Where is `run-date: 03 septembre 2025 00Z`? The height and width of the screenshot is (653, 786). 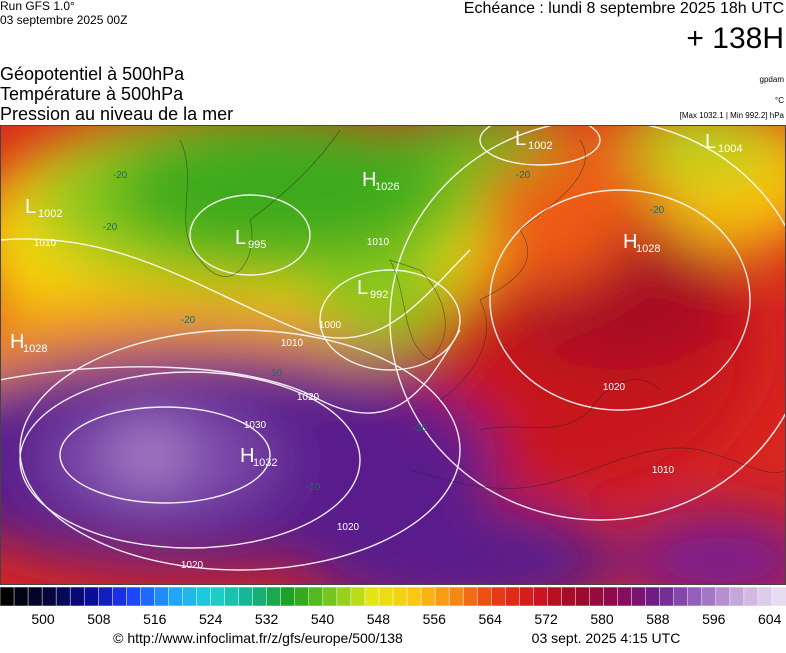 run-date: 03 septembre 2025 00Z is located at coordinates (63, 20).